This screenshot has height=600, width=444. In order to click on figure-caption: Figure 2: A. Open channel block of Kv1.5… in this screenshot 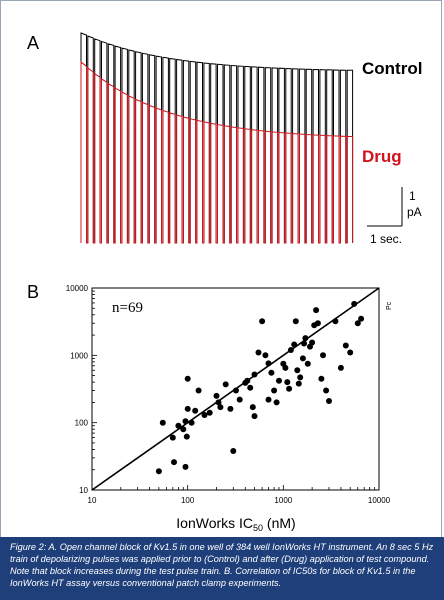, I will do `click(222, 568)`.